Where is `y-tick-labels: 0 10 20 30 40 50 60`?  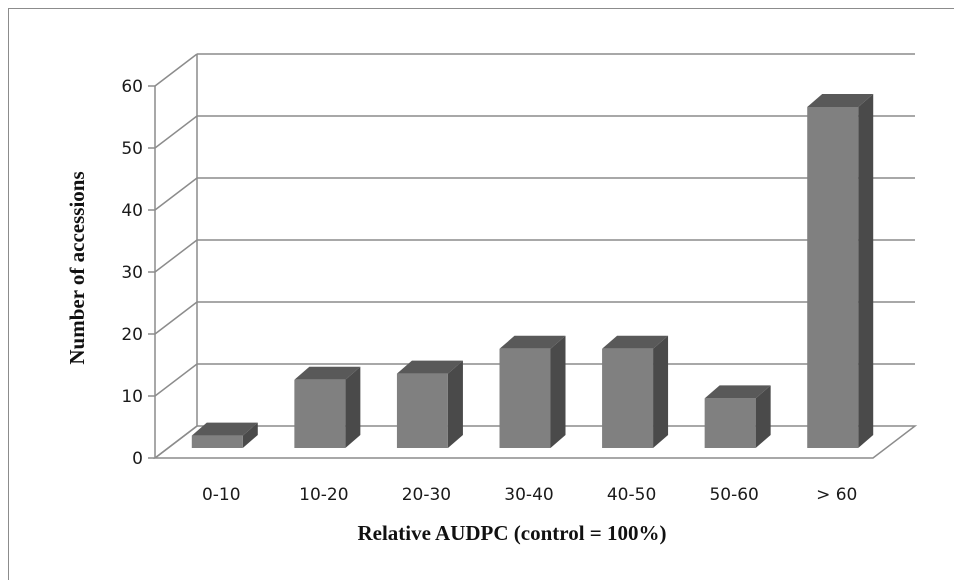
y-tick-labels: 0 10 20 30 40 50 60 is located at coordinates (132, 273).